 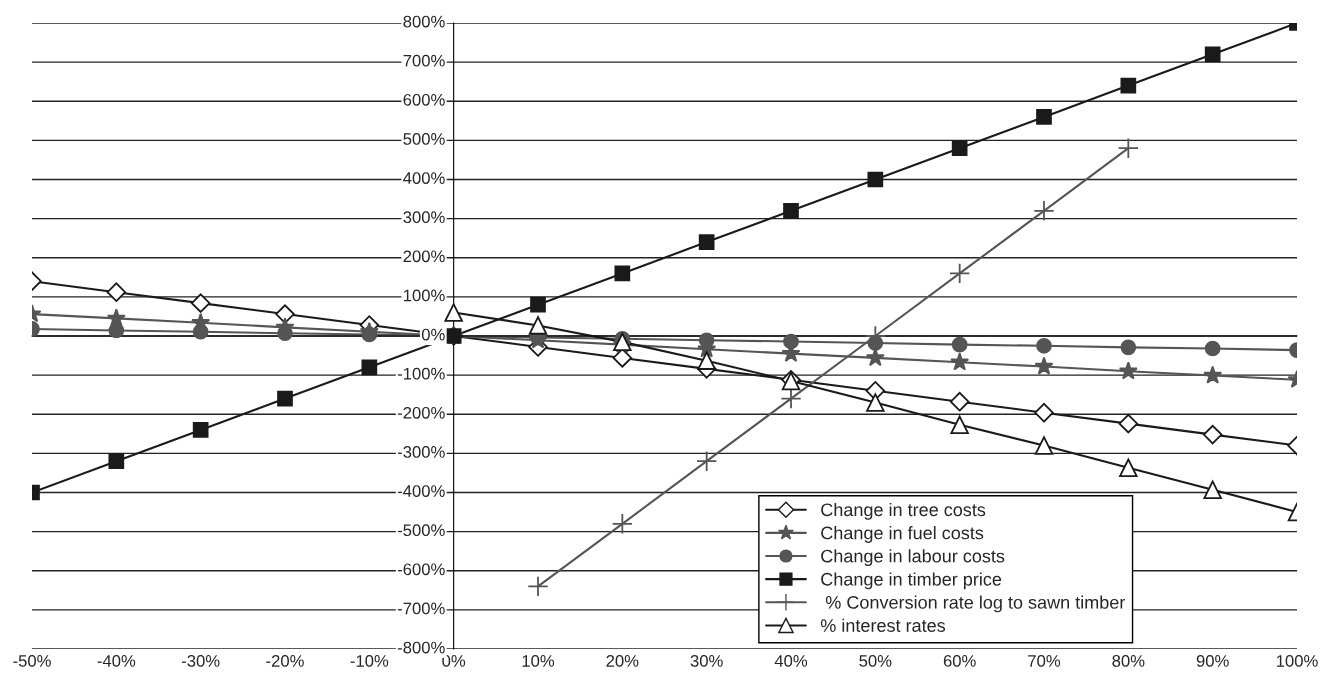 I want to click on y-tick-label: -500%, so click(x=421, y=530).